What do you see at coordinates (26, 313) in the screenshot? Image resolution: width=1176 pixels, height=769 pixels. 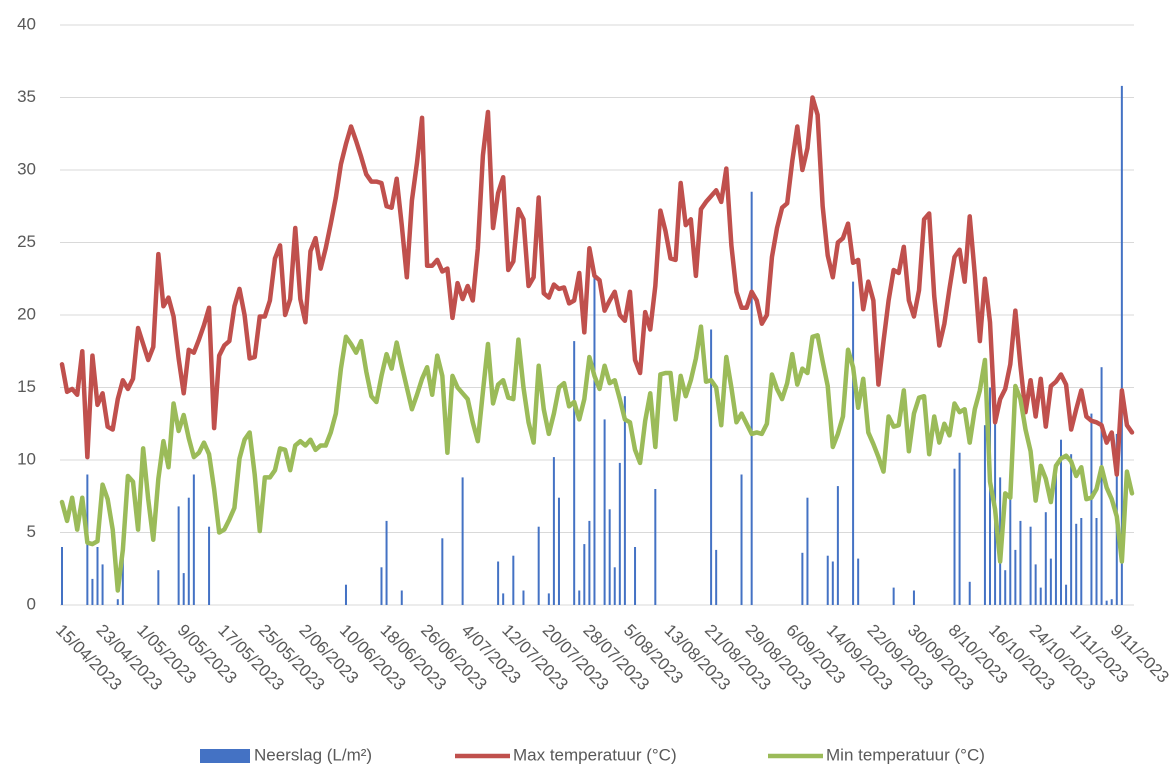 I see `y-tick-label: 20` at bounding box center [26, 313].